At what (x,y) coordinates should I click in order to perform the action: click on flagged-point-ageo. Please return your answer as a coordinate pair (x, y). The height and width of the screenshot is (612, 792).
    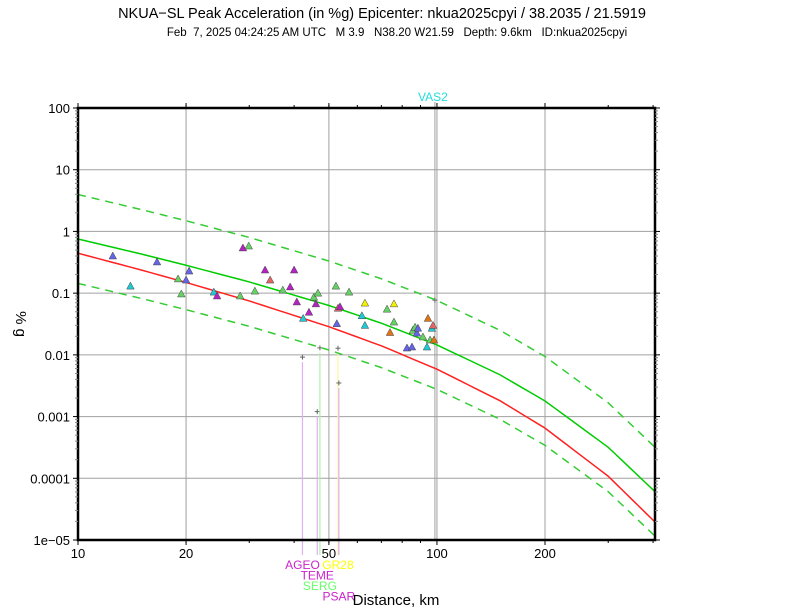
    Looking at the image, I should click on (302, 357).